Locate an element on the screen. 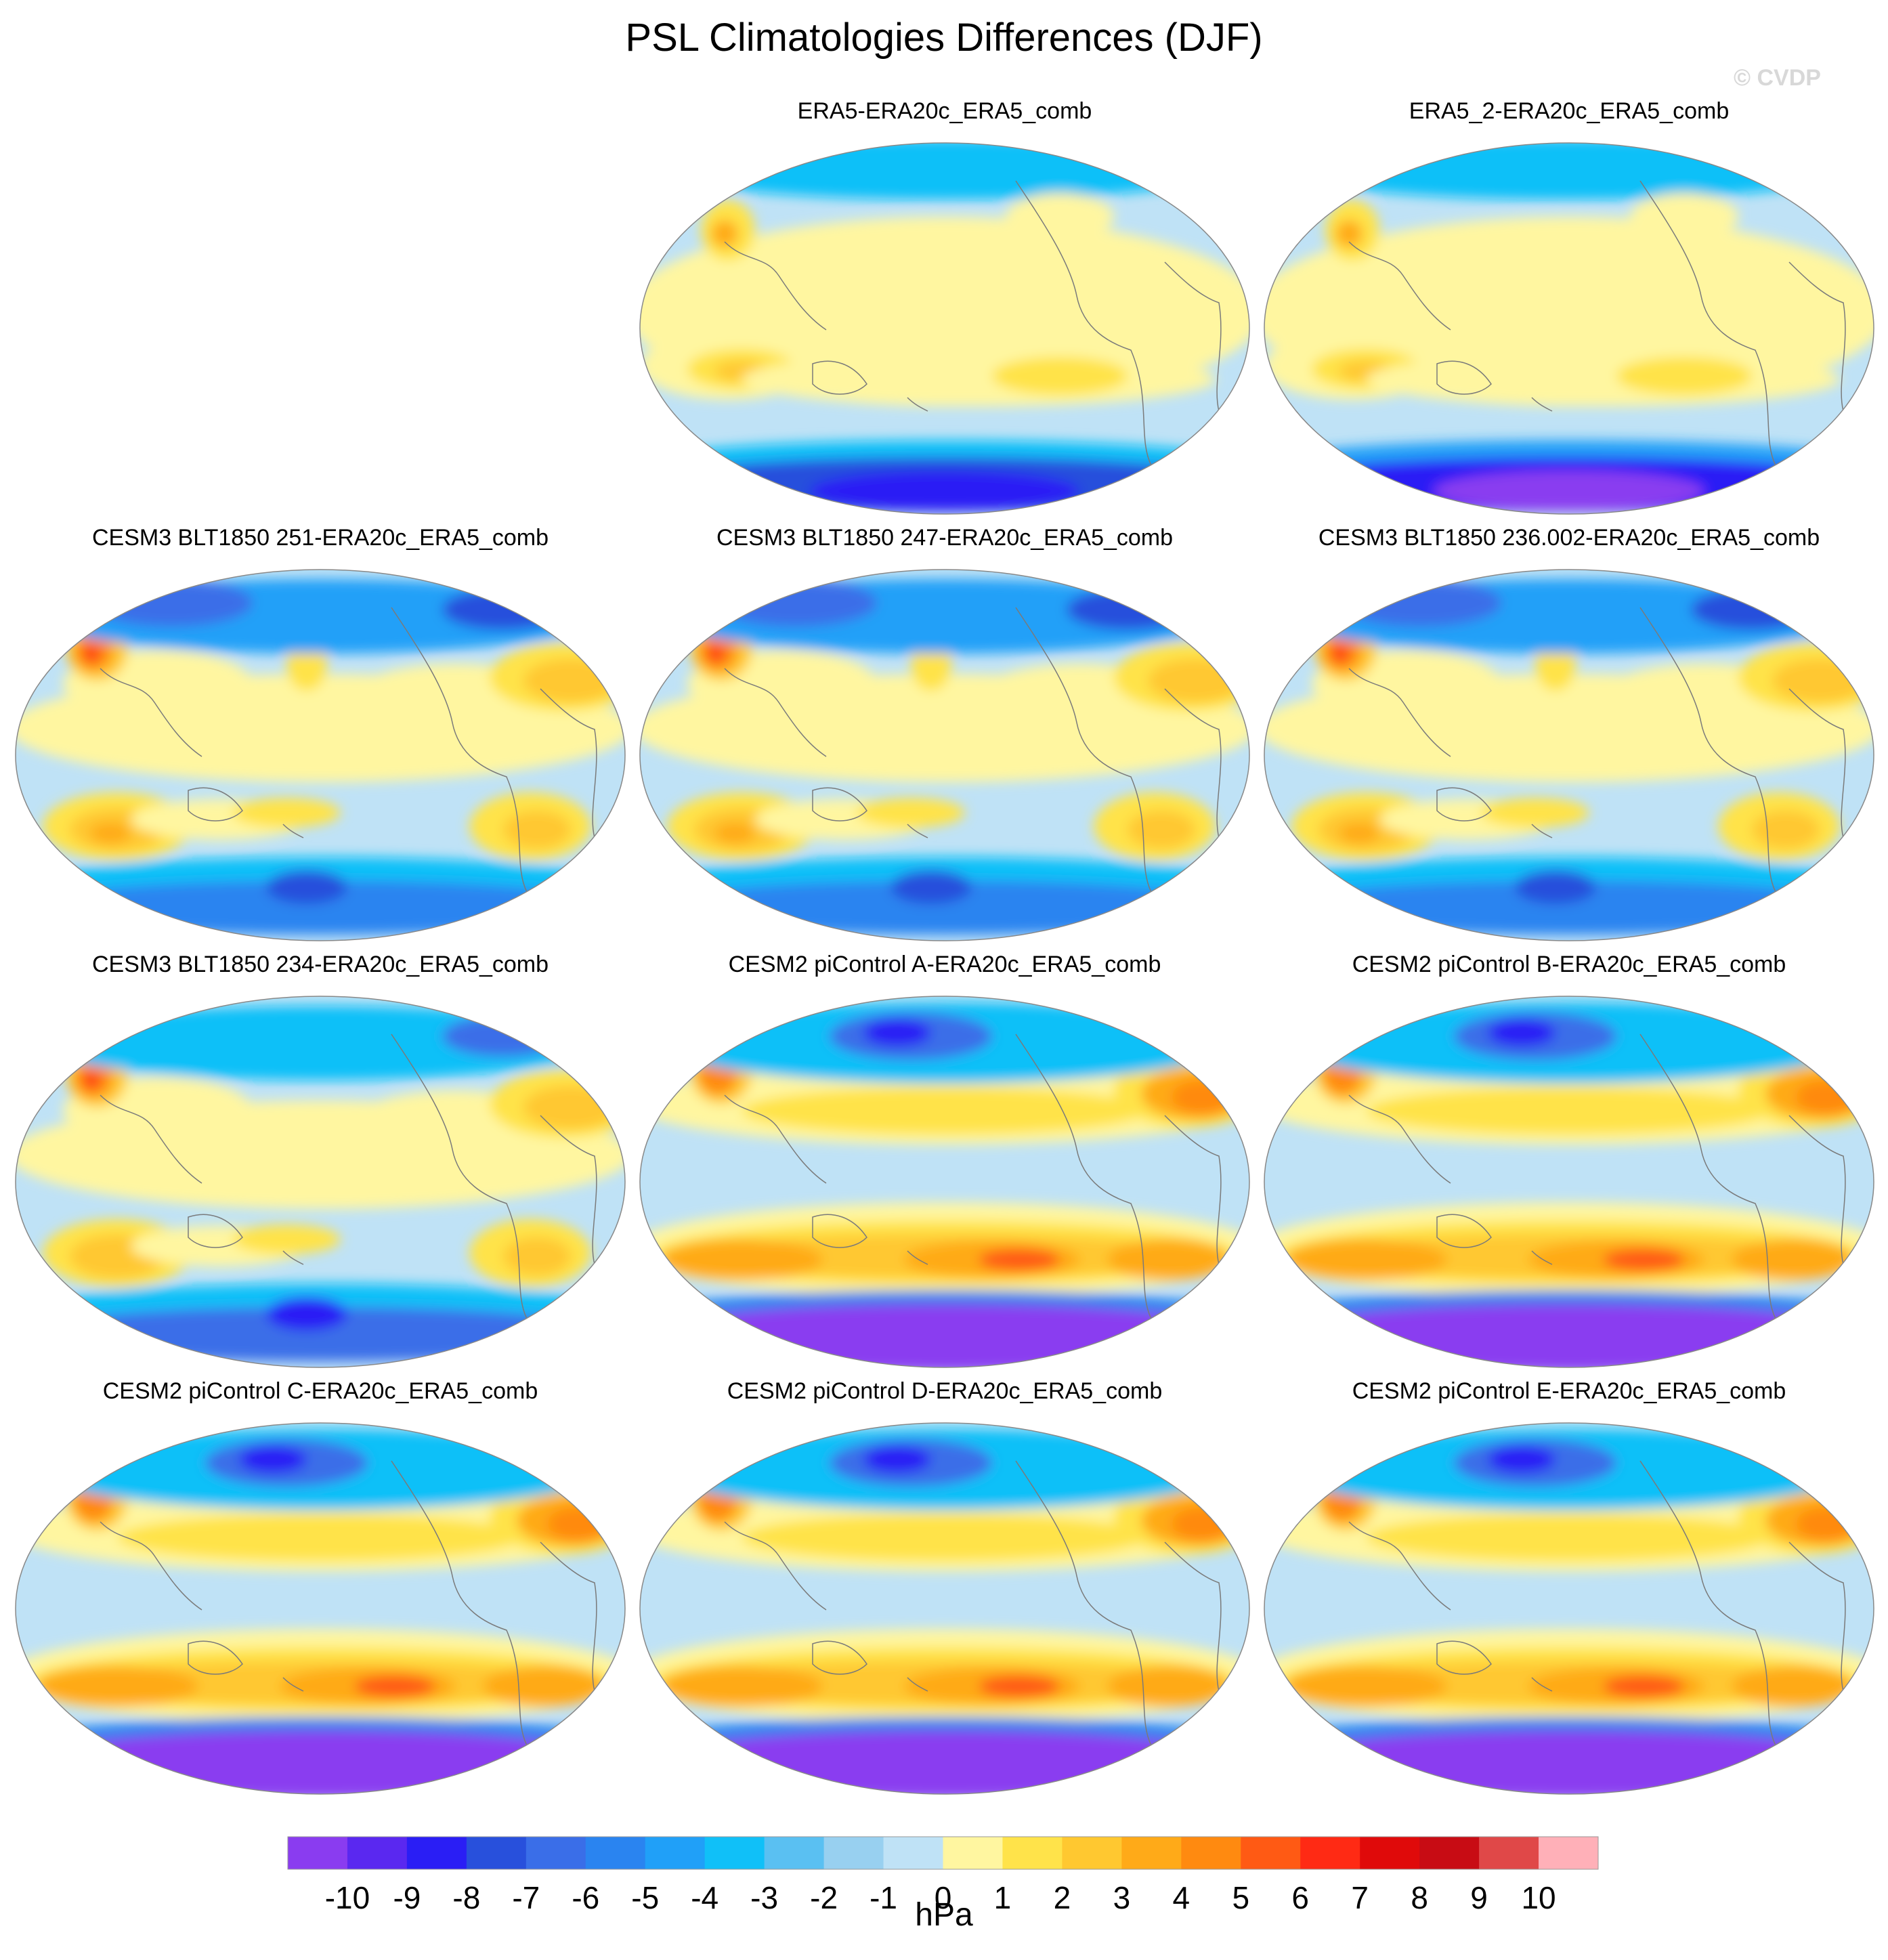 The height and width of the screenshot is (1960, 1888). map-panel: CESM2 piControl A-ERA20c_ERA5_comb is located at coordinates (945, 1161).